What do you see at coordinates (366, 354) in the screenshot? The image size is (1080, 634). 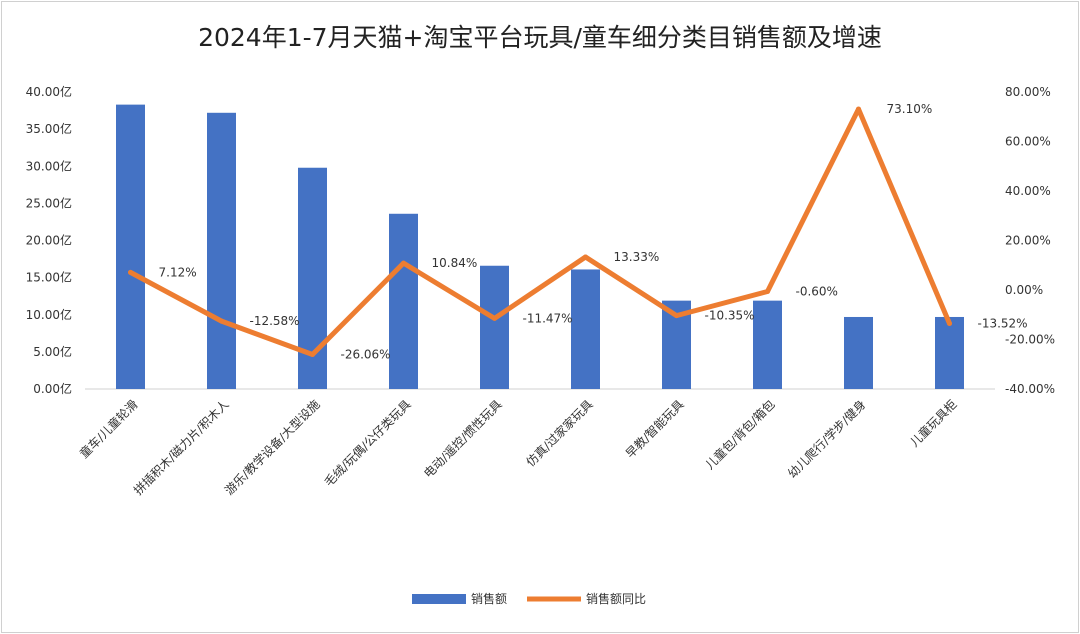 I see `growth-data-label: -26.06%` at bounding box center [366, 354].